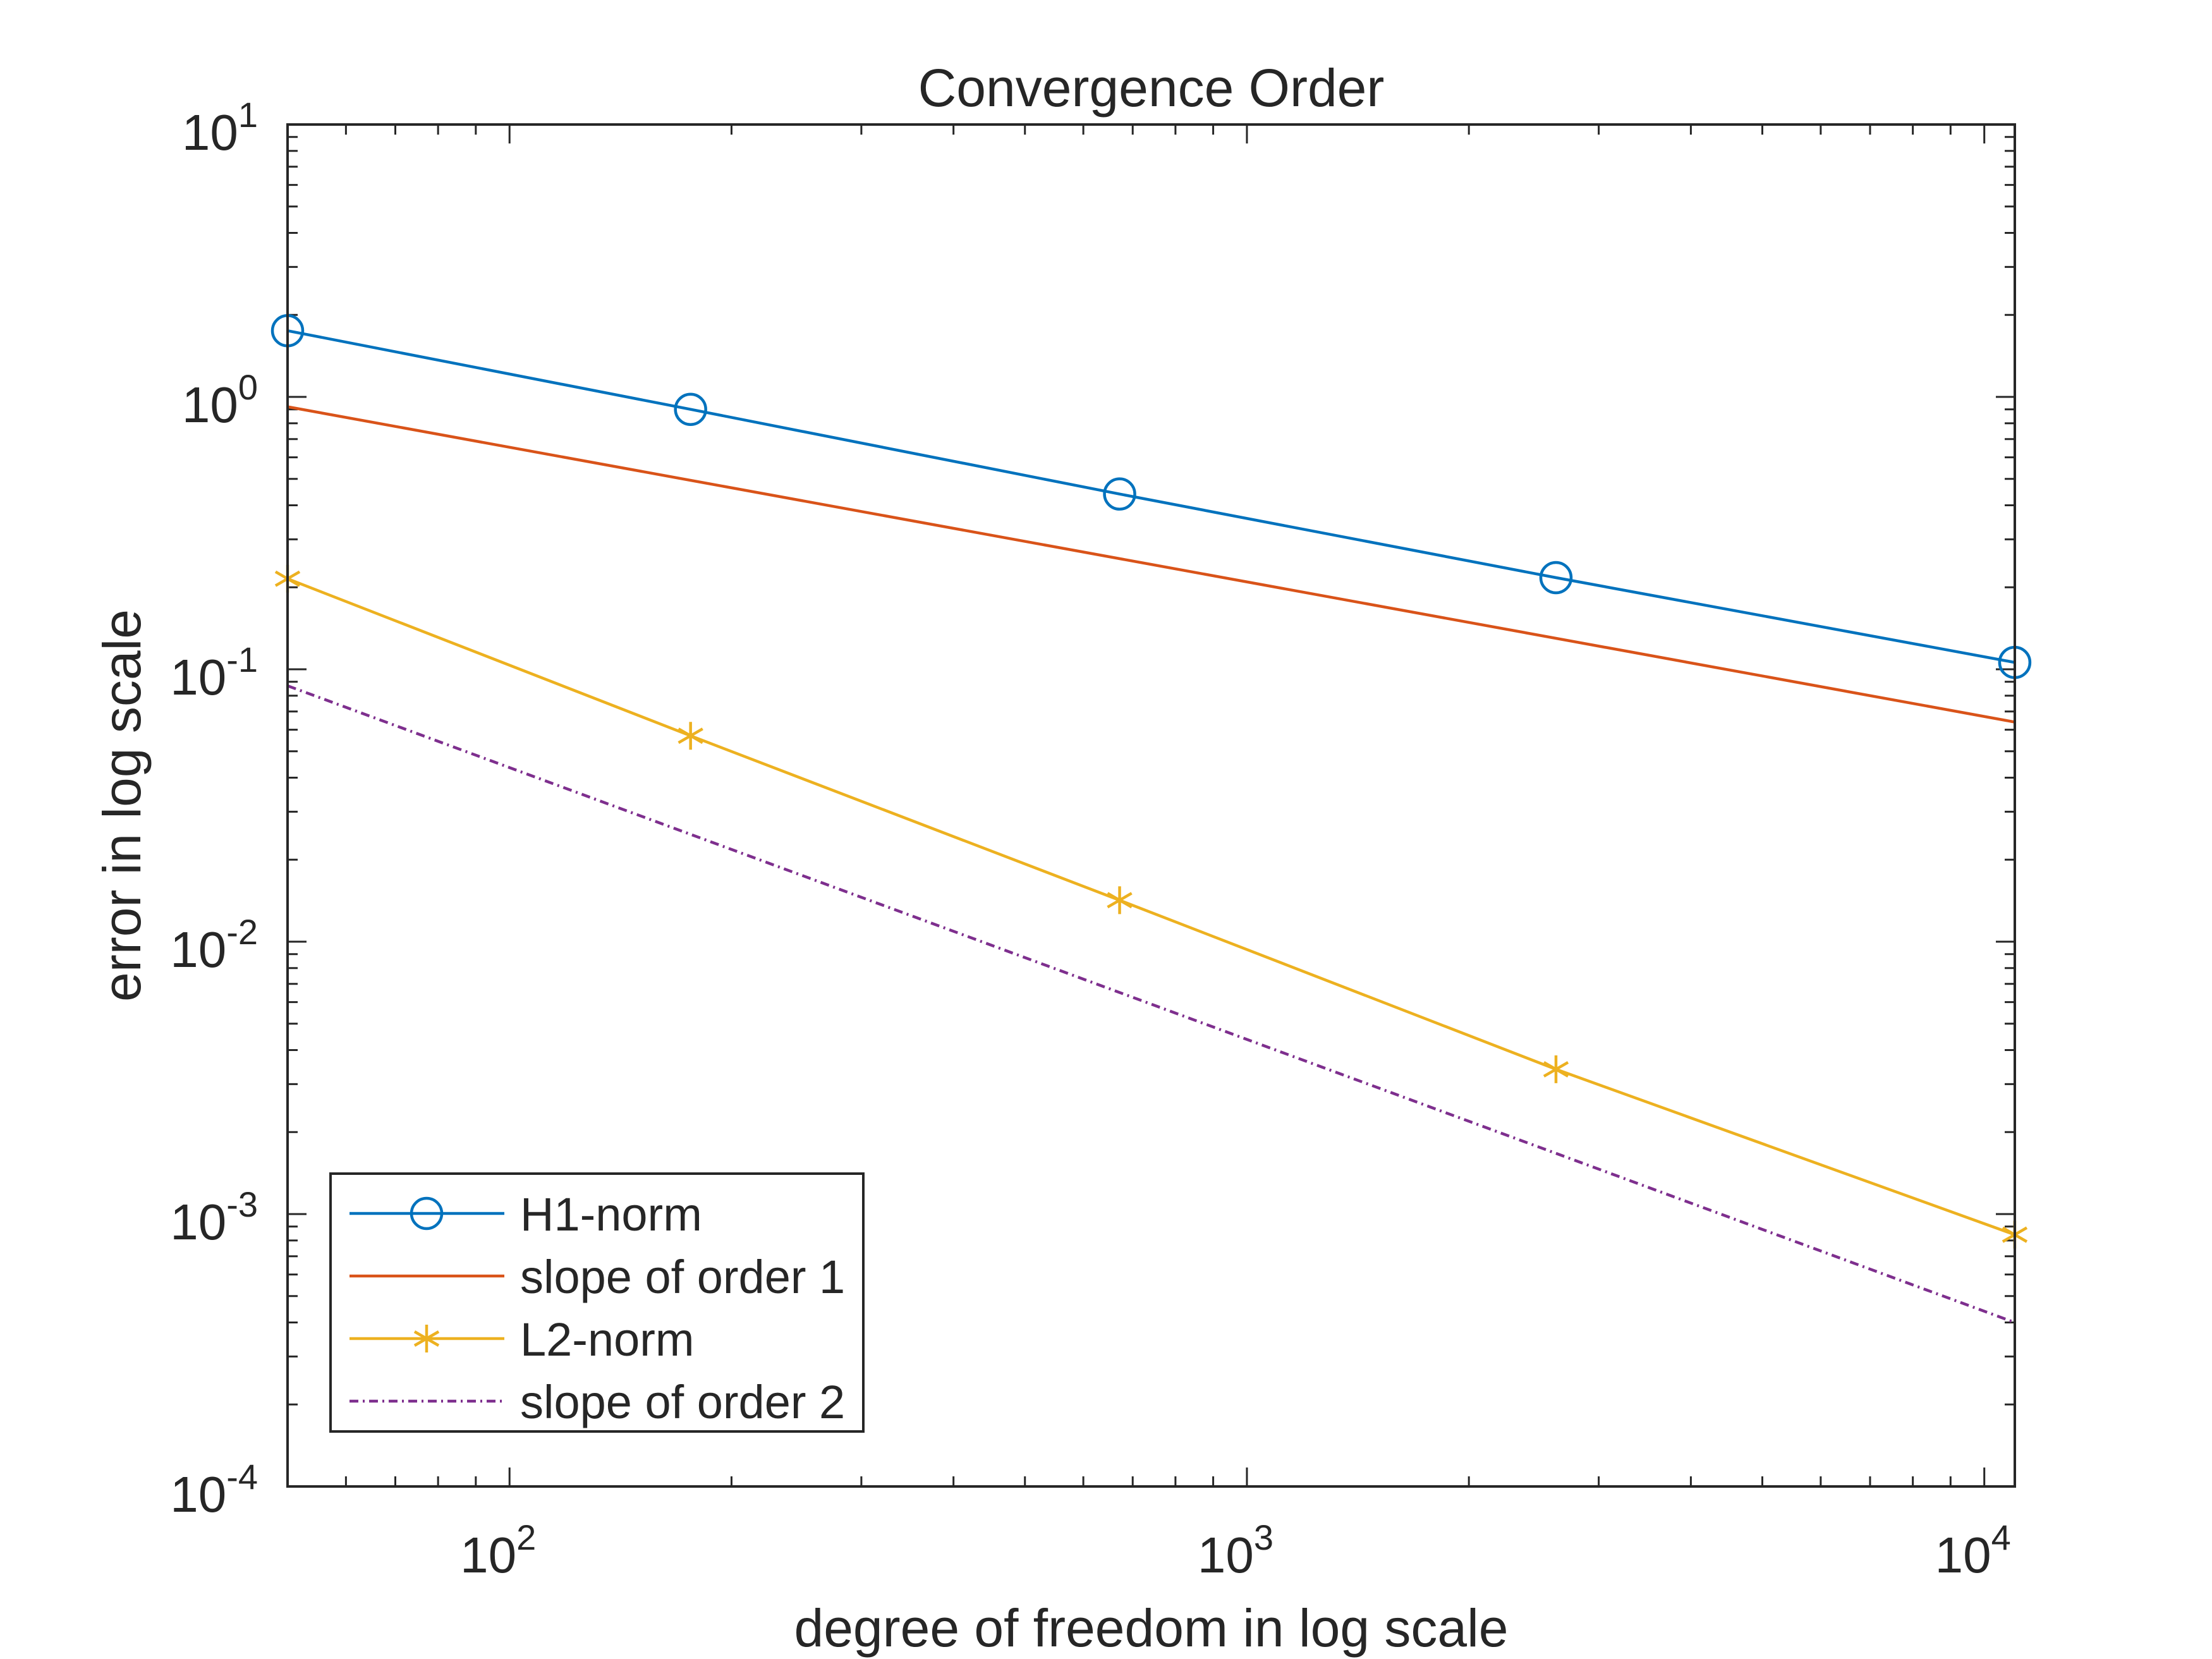 The image size is (2212, 1659). I want to click on tick-label-exponent: 1, so click(248, 115).